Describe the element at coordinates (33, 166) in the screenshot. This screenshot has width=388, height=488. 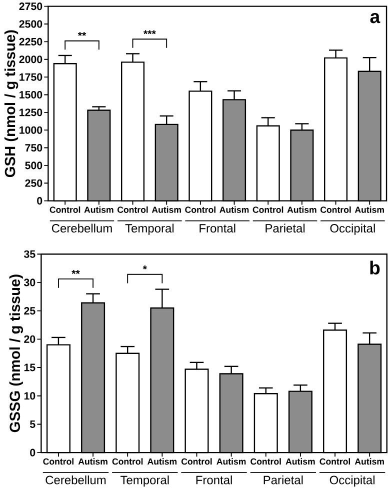
I see `y-tick-label: 500` at that location.